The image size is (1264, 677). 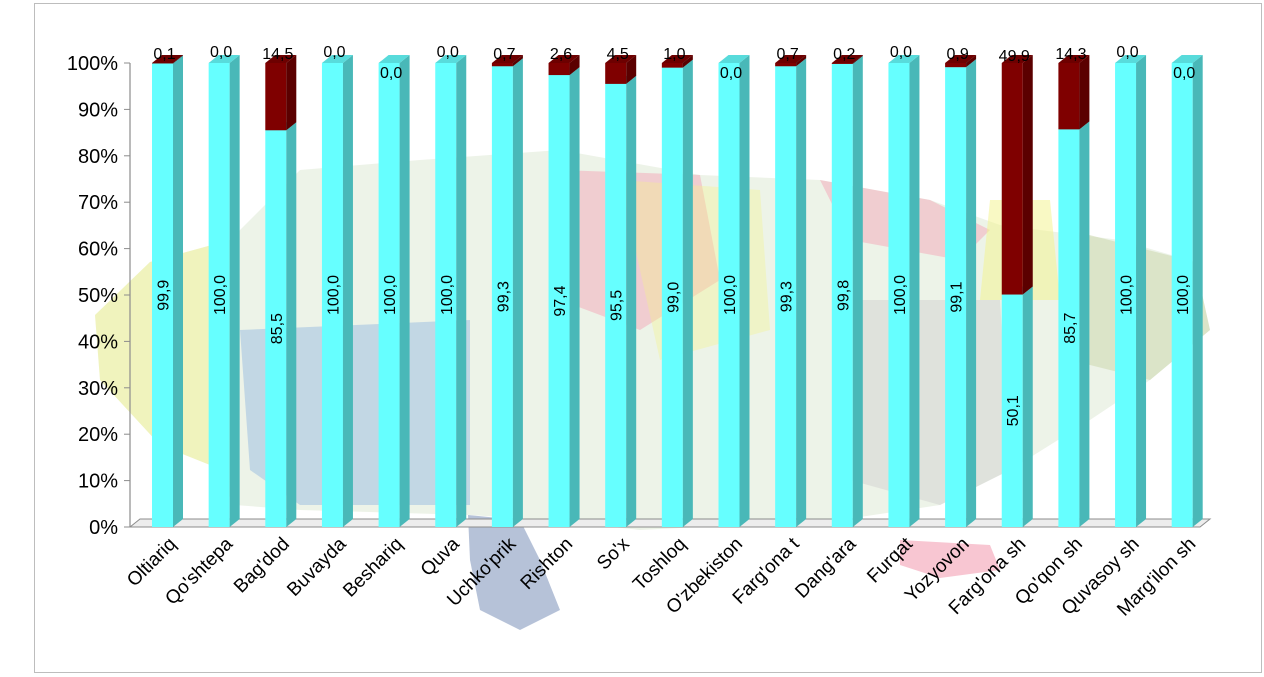 I want to click on data-label-series-1: 50,1, so click(x=1013, y=410).